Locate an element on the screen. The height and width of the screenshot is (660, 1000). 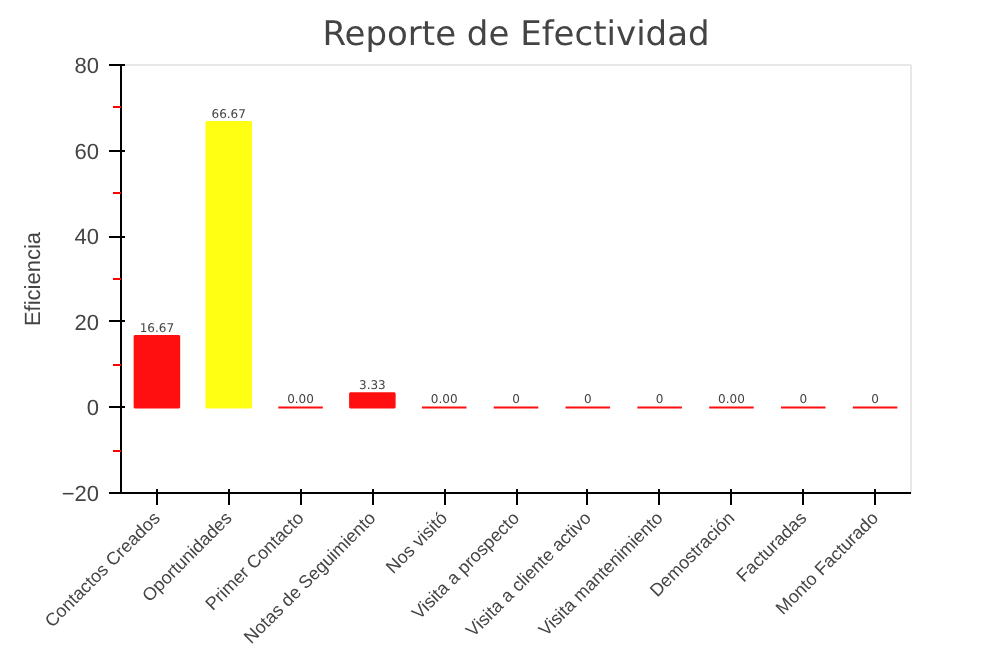
y-tick-label: 40 is located at coordinates (87, 238).